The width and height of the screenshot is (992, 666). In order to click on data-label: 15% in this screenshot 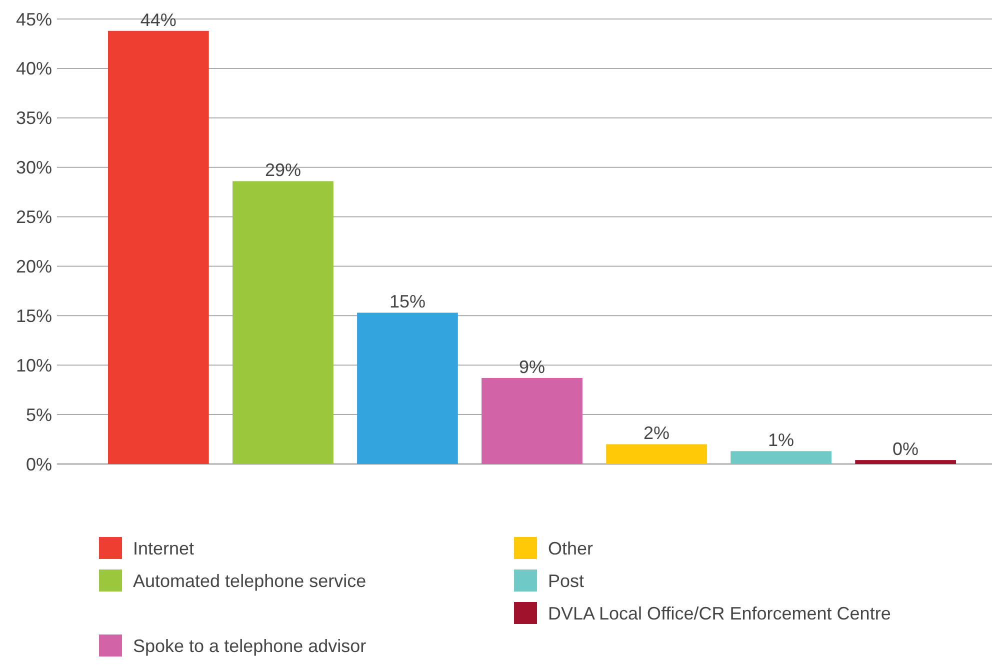, I will do `click(407, 302)`.